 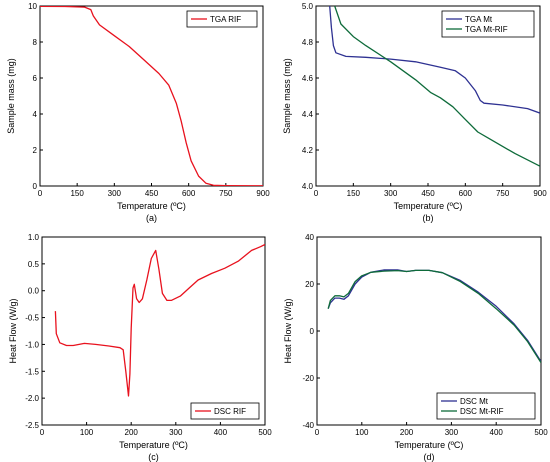 I want to click on y-tick-label: 4.0, so click(x=308, y=186).